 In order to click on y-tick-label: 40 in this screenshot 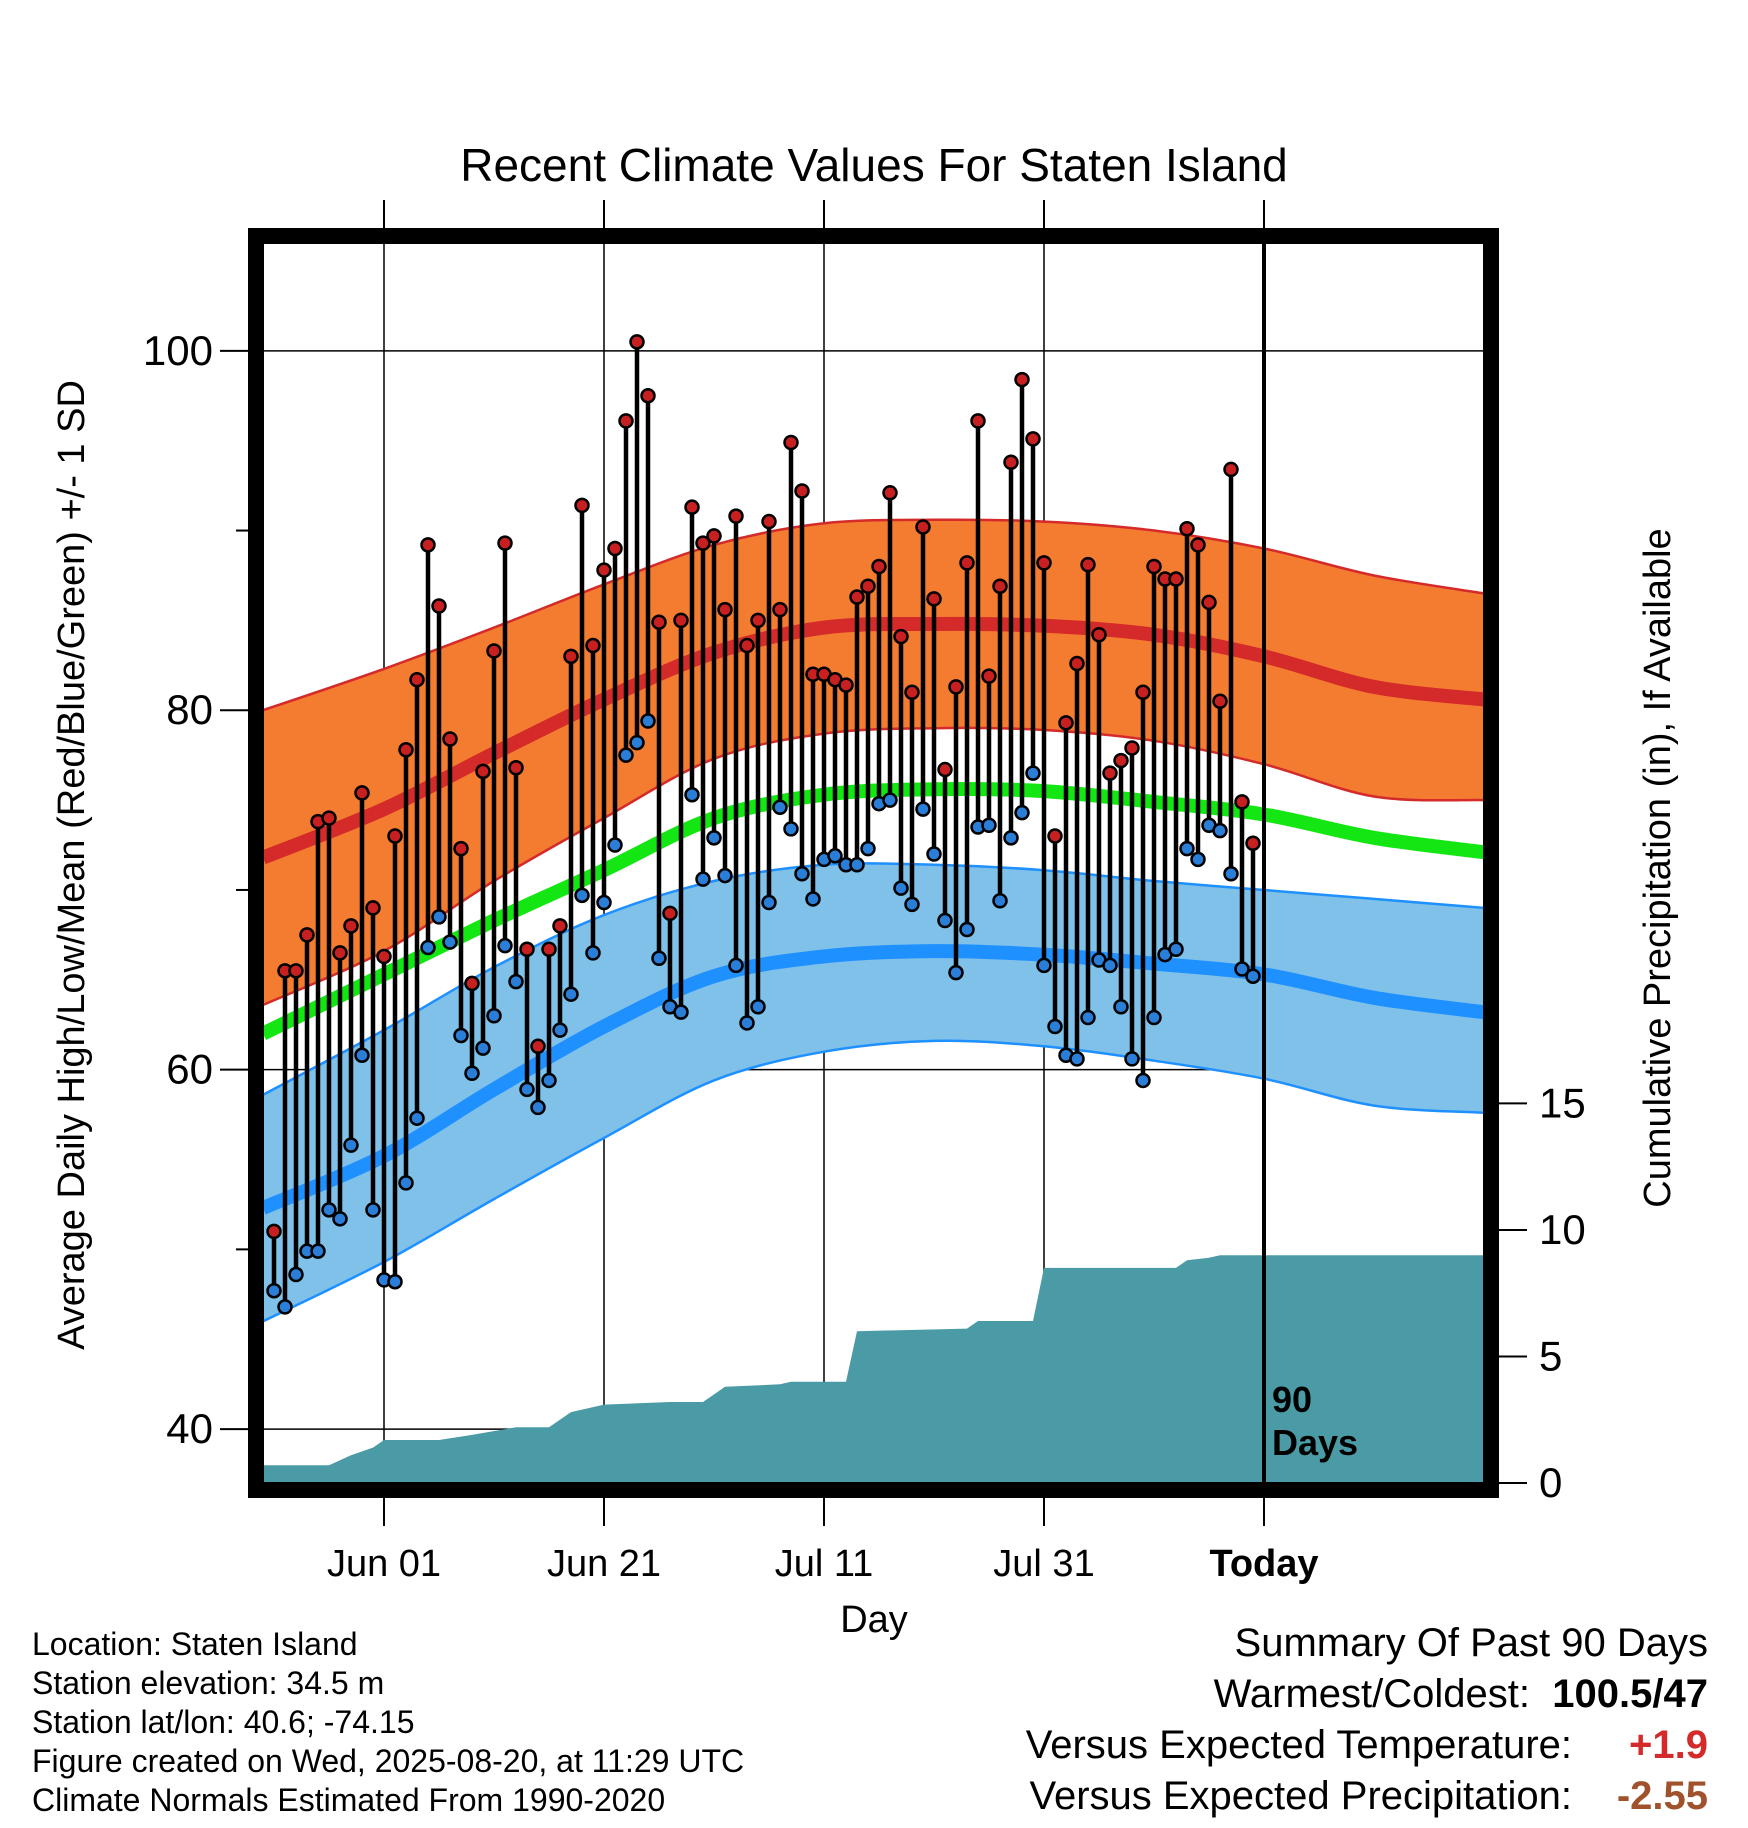, I will do `click(189, 1428)`.